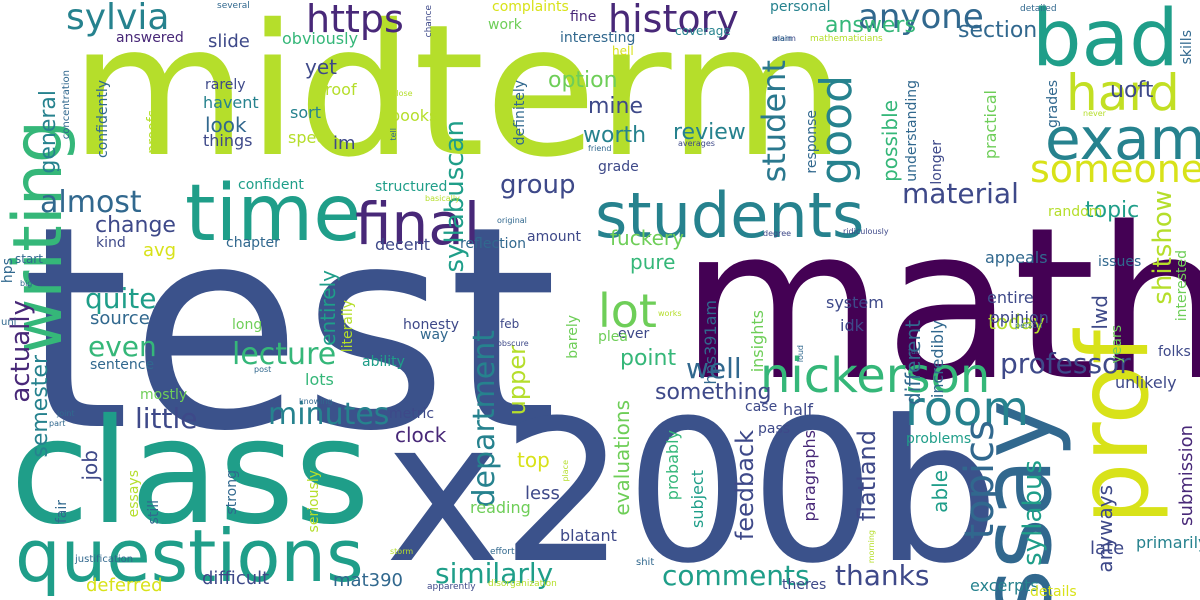 This screenshot has height=600, width=1200. I want to click on word-appeals: appeals, so click(1016, 257).